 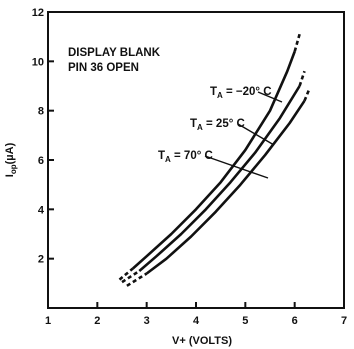 What do you see at coordinates (147, 321) in the screenshot?
I see `x-tick-label: 3` at bounding box center [147, 321].